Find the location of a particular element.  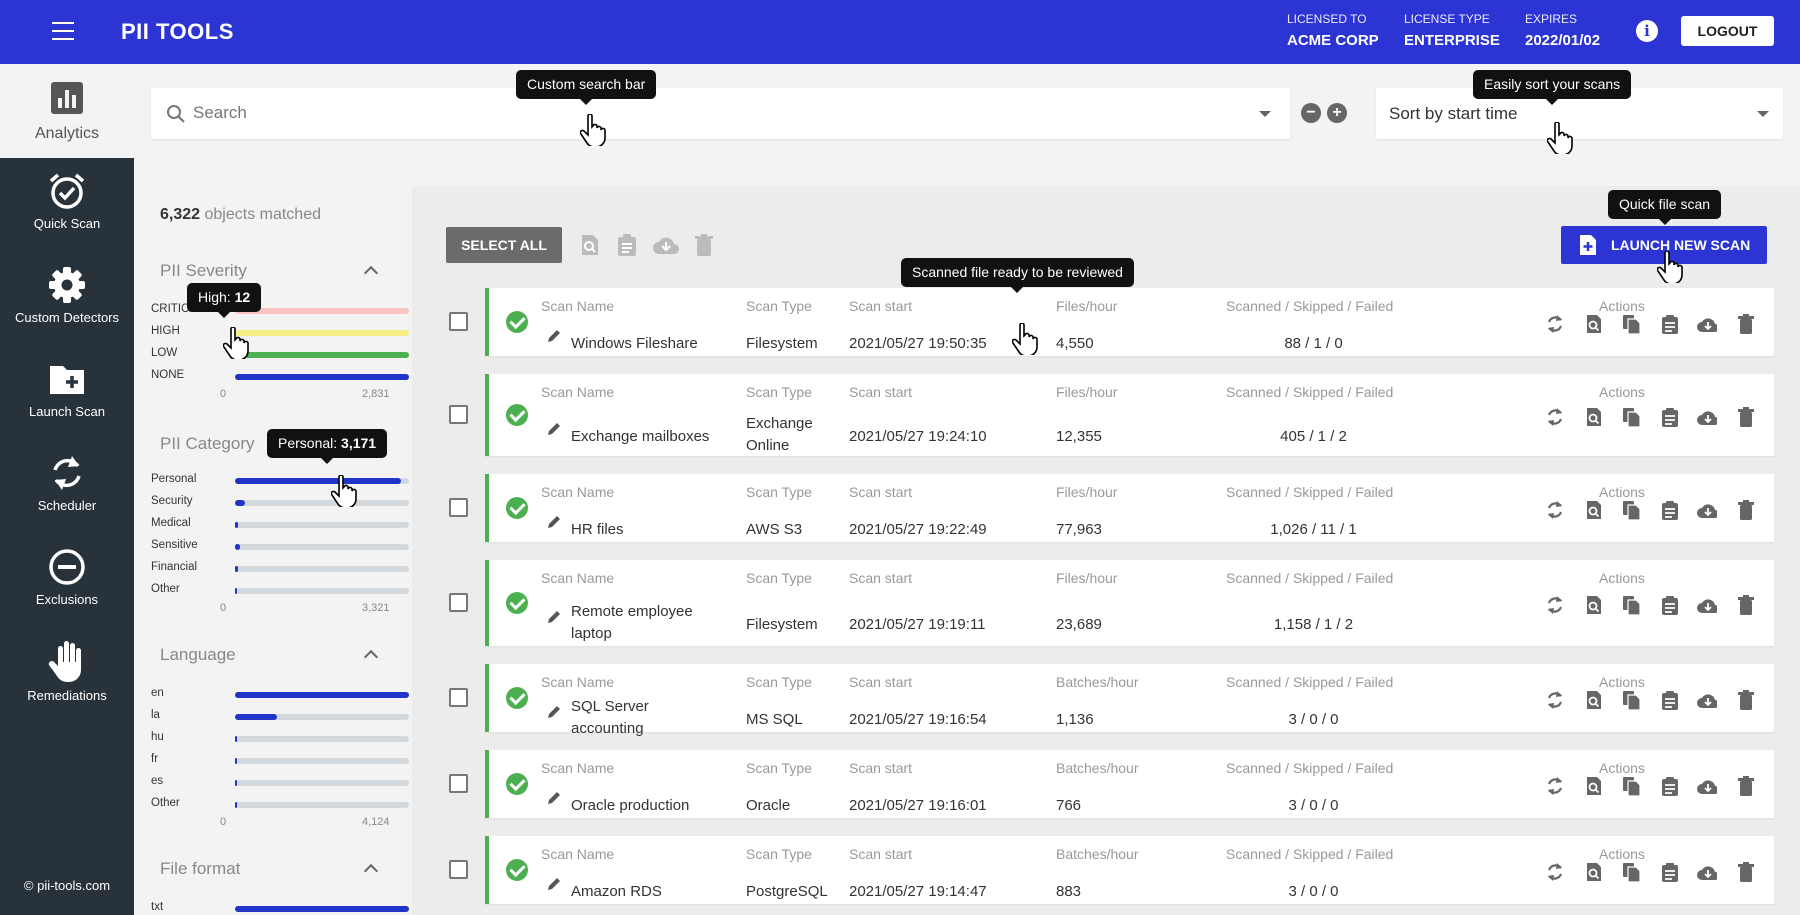

stat-bar-row: Other is located at coordinates (280, 590).